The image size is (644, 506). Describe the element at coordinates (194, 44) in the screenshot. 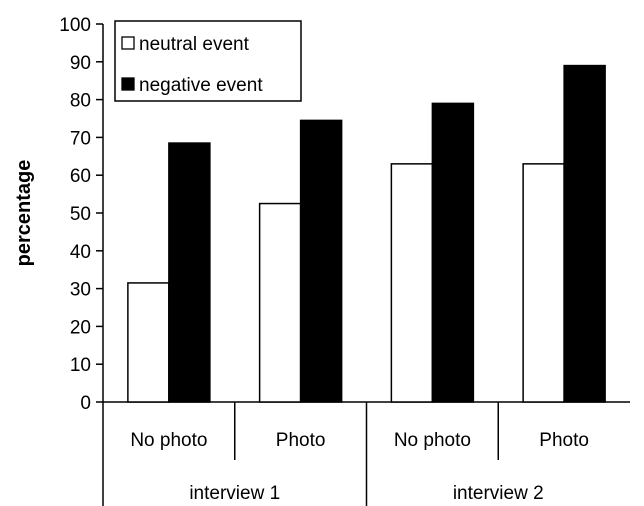

I see `legend-label-neutral: neutral event` at that location.